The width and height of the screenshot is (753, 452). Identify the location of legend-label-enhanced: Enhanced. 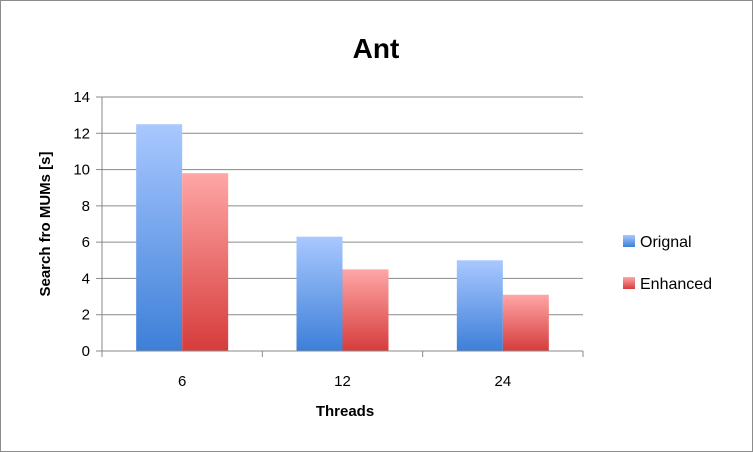
(676, 284).